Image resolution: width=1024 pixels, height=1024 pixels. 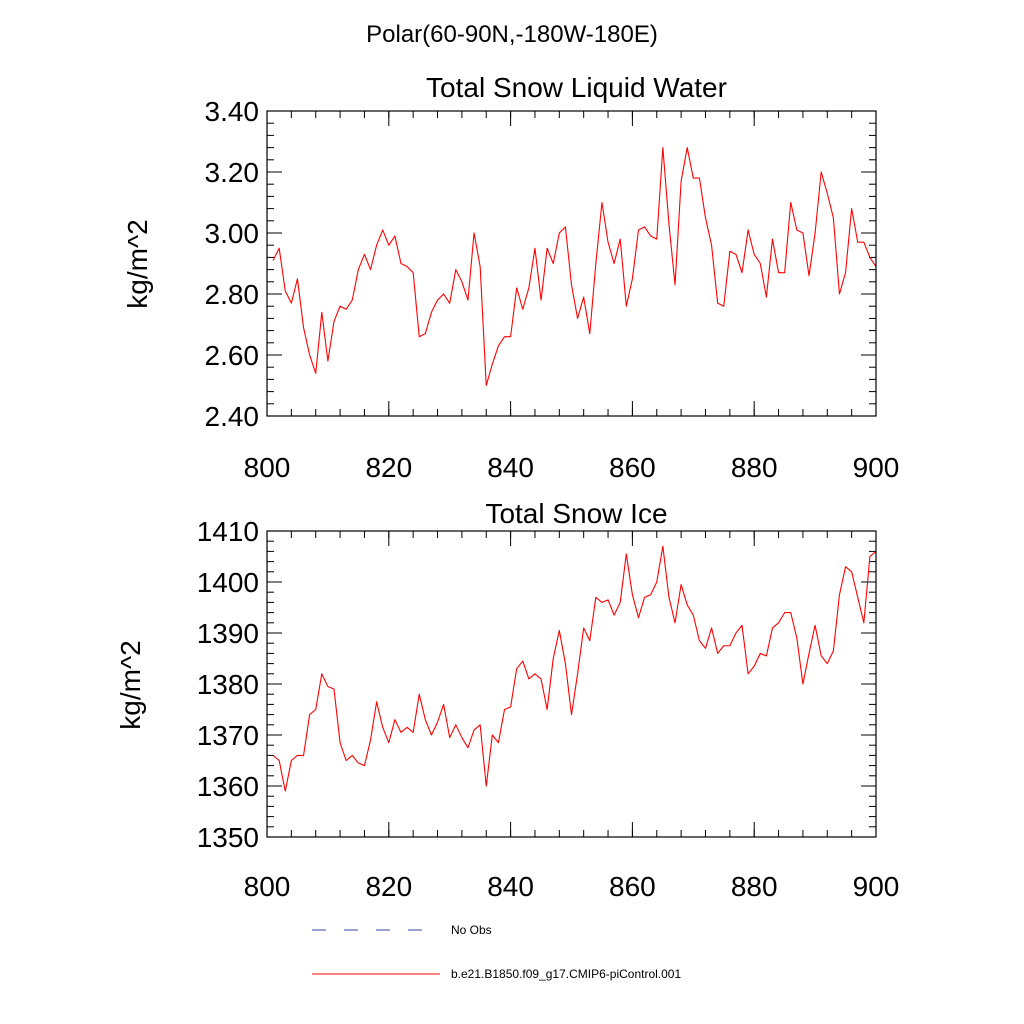 I want to click on y-tick-label: 1390, so click(x=228, y=633).